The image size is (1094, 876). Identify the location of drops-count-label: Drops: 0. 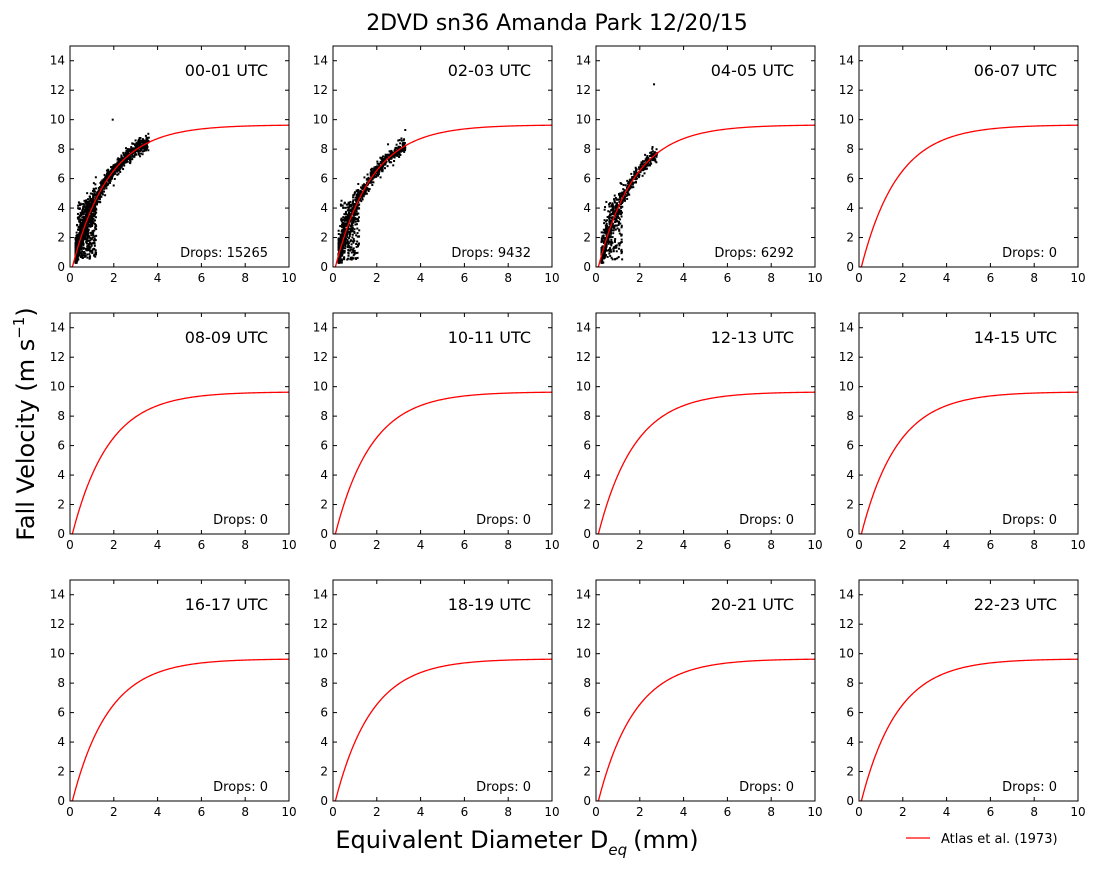
(240, 520).